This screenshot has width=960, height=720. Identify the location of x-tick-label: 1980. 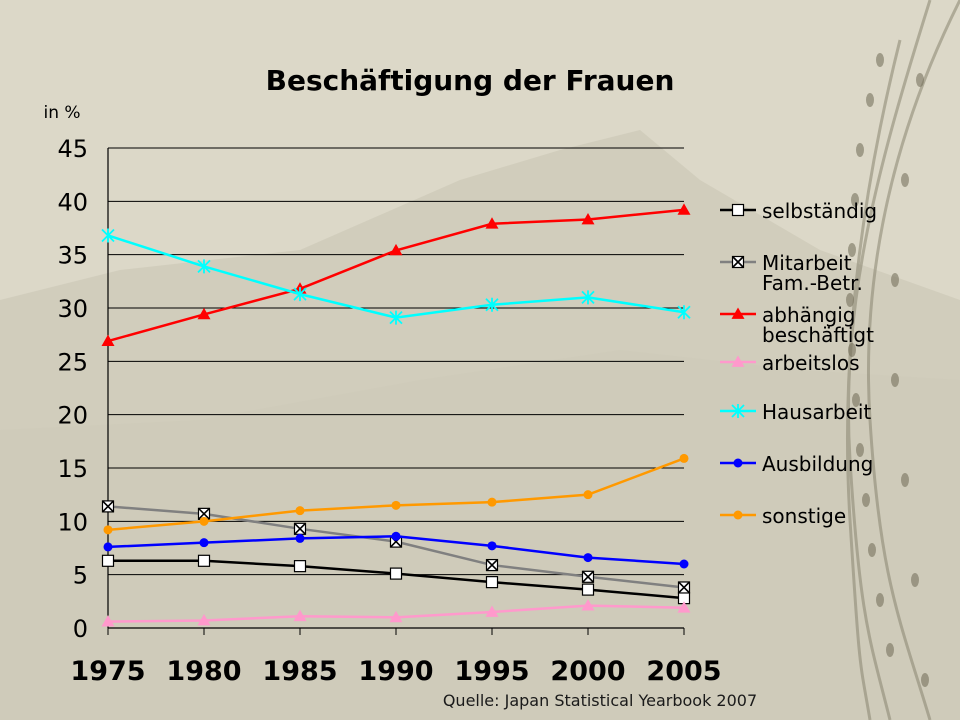
(203, 671).